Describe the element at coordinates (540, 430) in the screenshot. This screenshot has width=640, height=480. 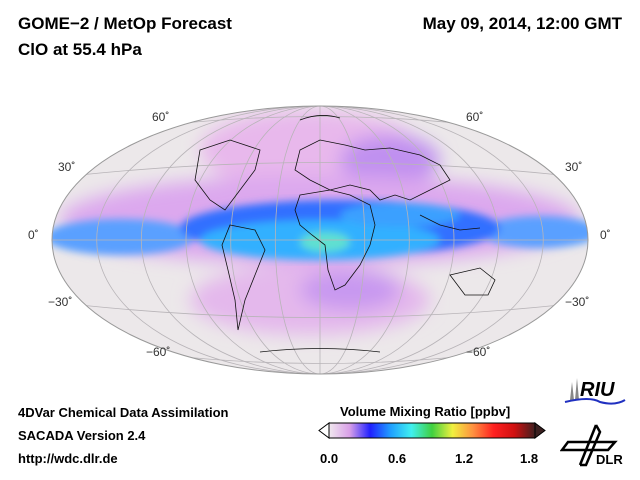
I see `colorbar-max-arrow` at that location.